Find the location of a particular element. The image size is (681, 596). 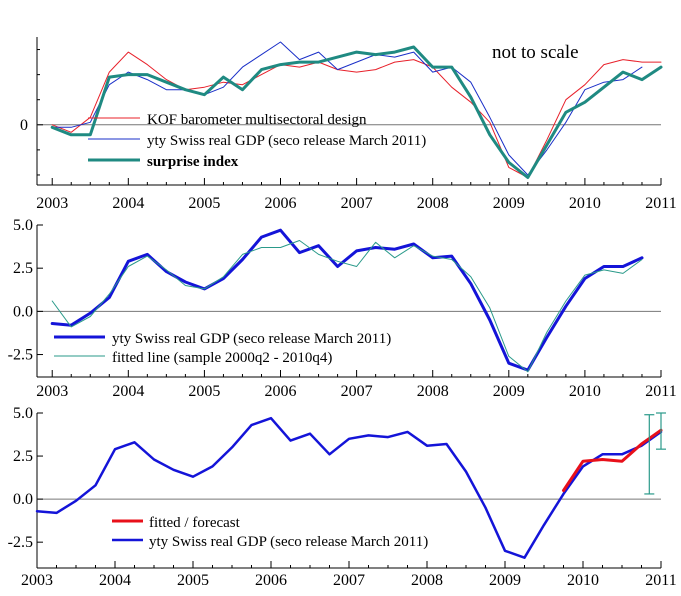

legend-label-fitted: fitted line (sample 2000q2 - 2010q4) is located at coordinates (222, 358).